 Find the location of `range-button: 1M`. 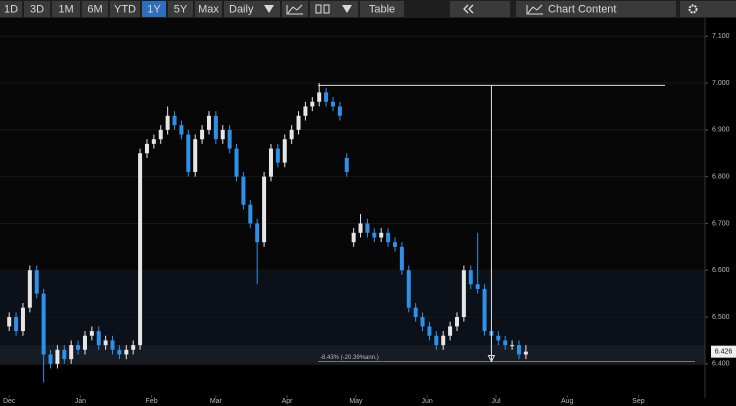

range-button: 1M is located at coordinates (65, 9).